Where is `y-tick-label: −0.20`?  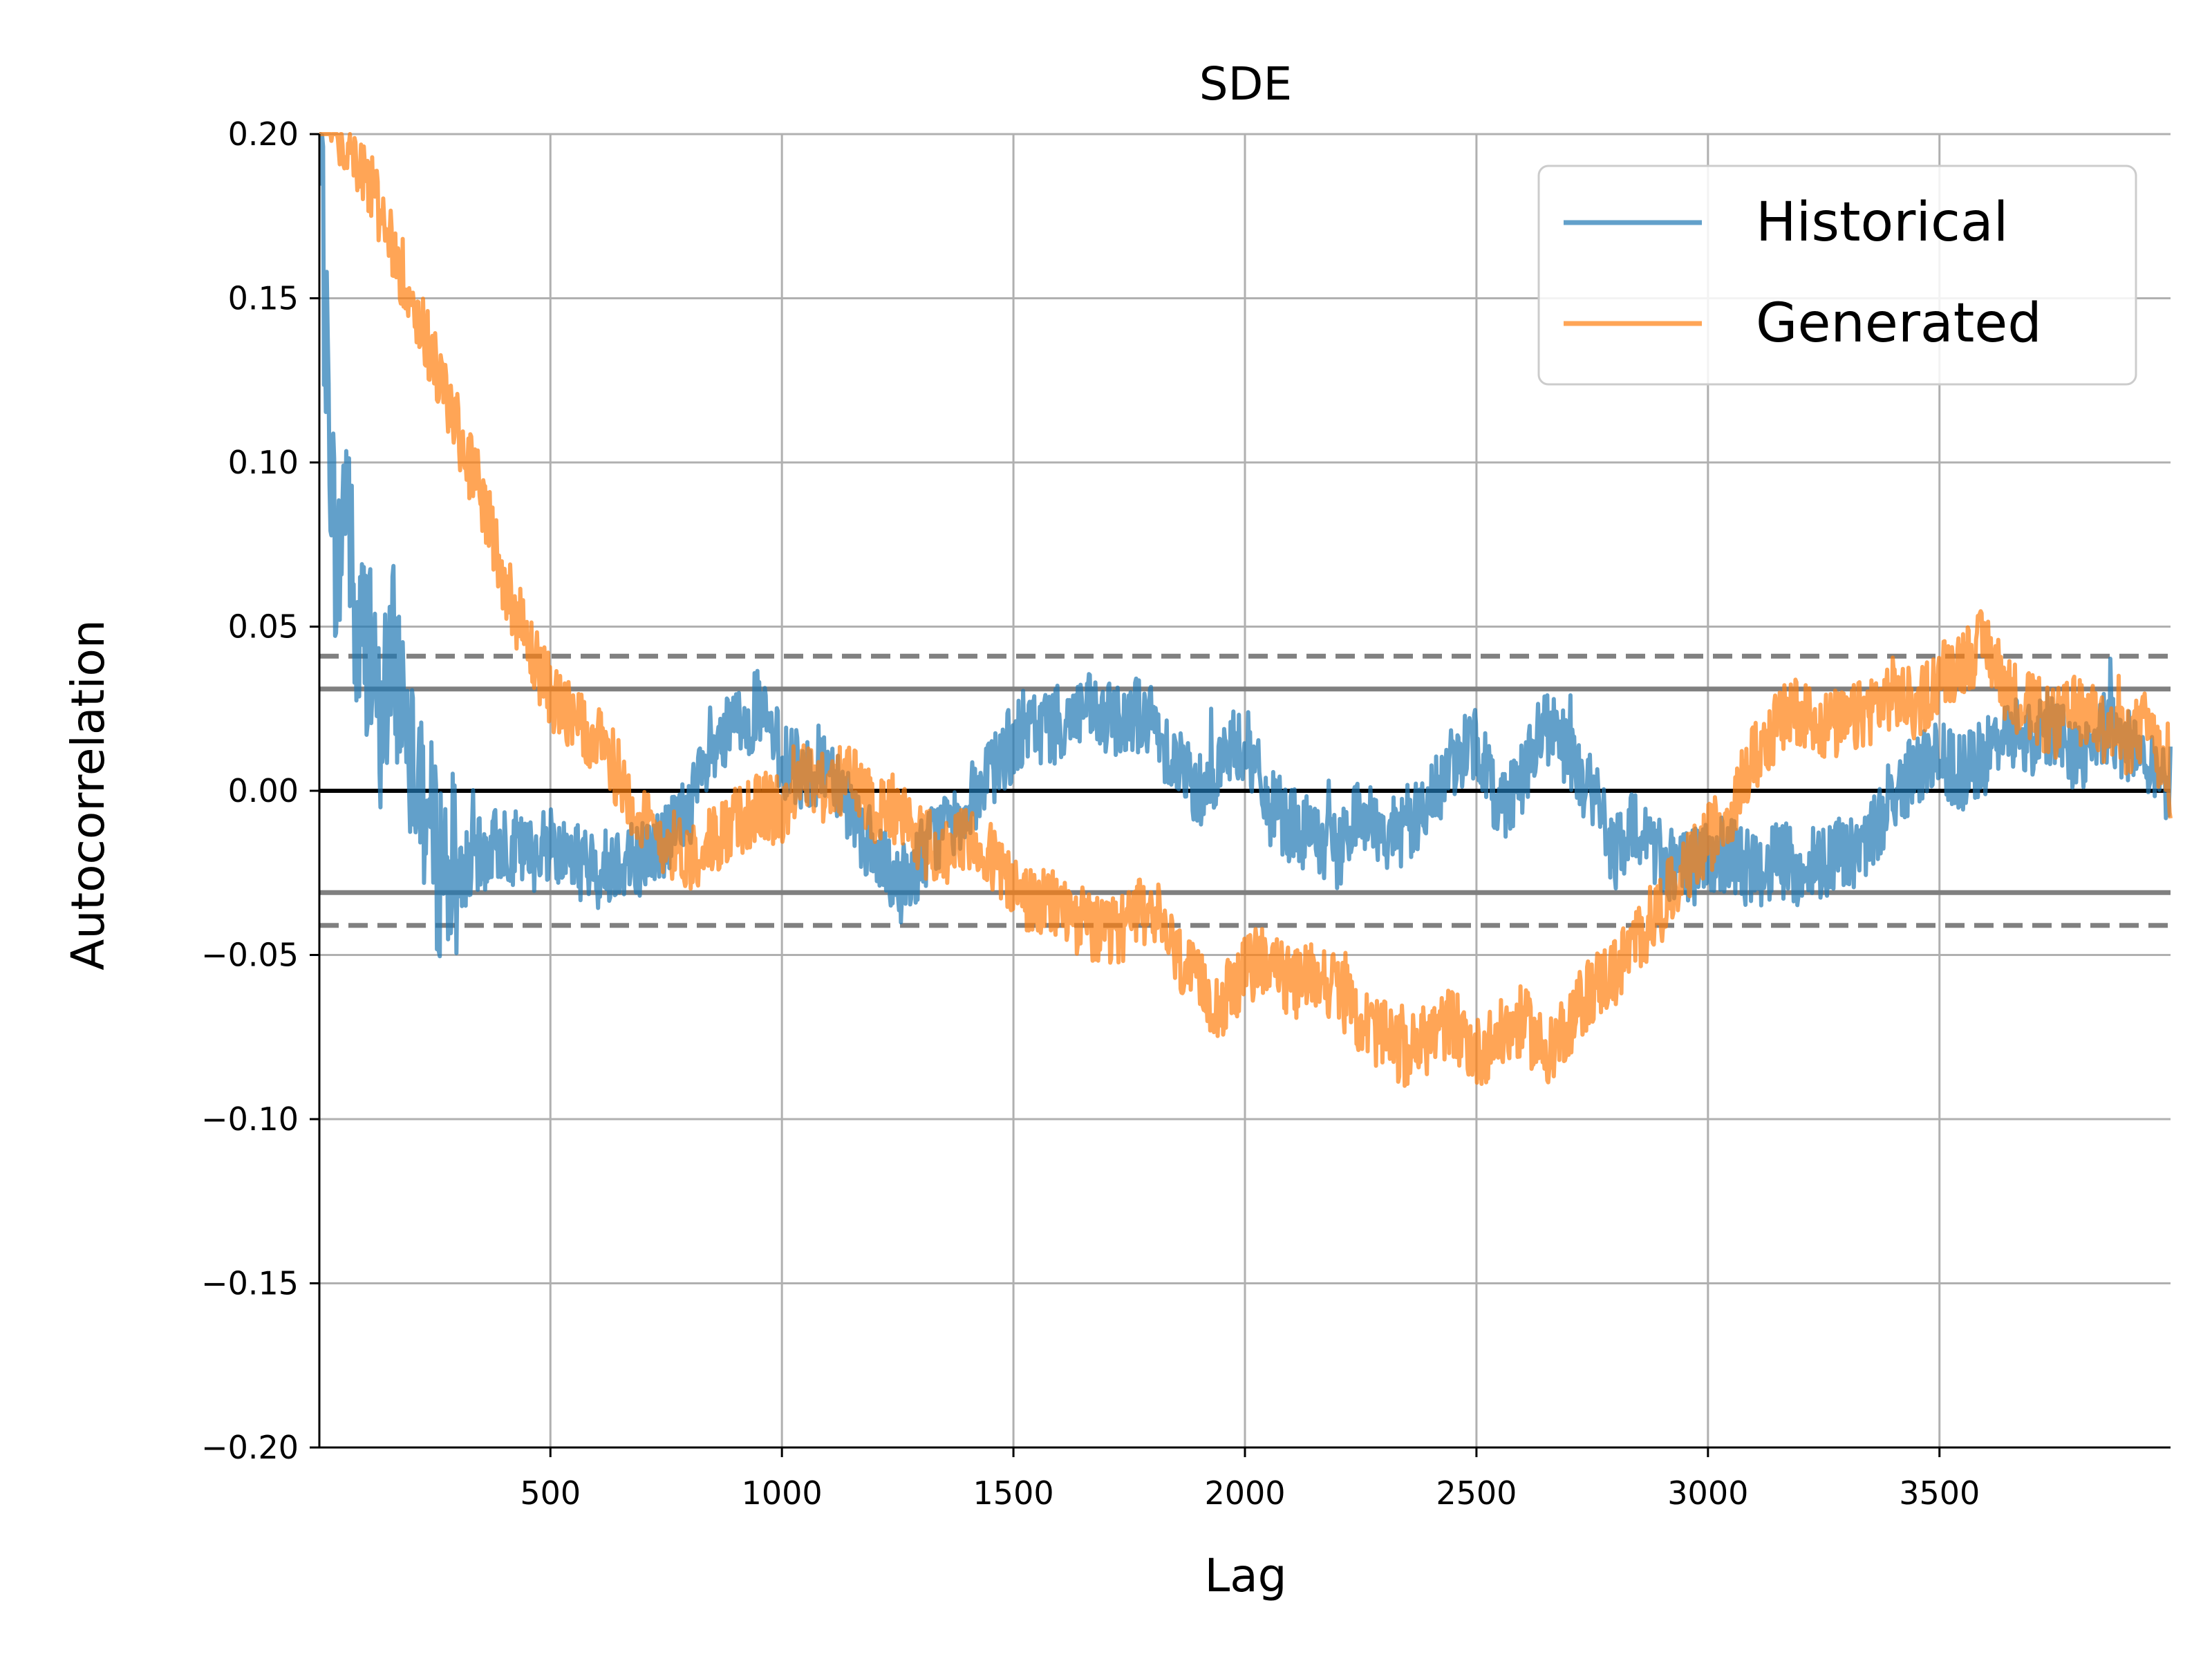 y-tick-label: −0.20 is located at coordinates (250, 1447).